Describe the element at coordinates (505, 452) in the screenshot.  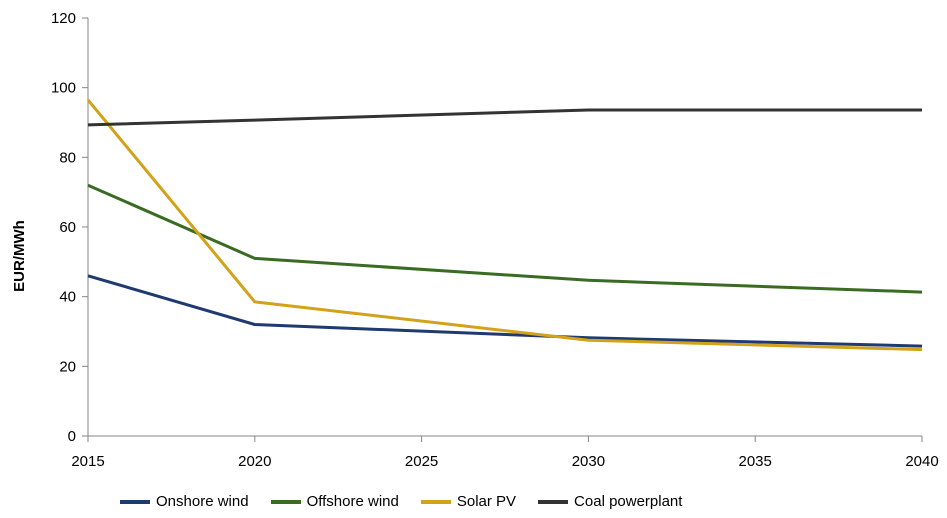
I see `x-axis: 2015 2020 2025 2030 2035 2040` at that location.